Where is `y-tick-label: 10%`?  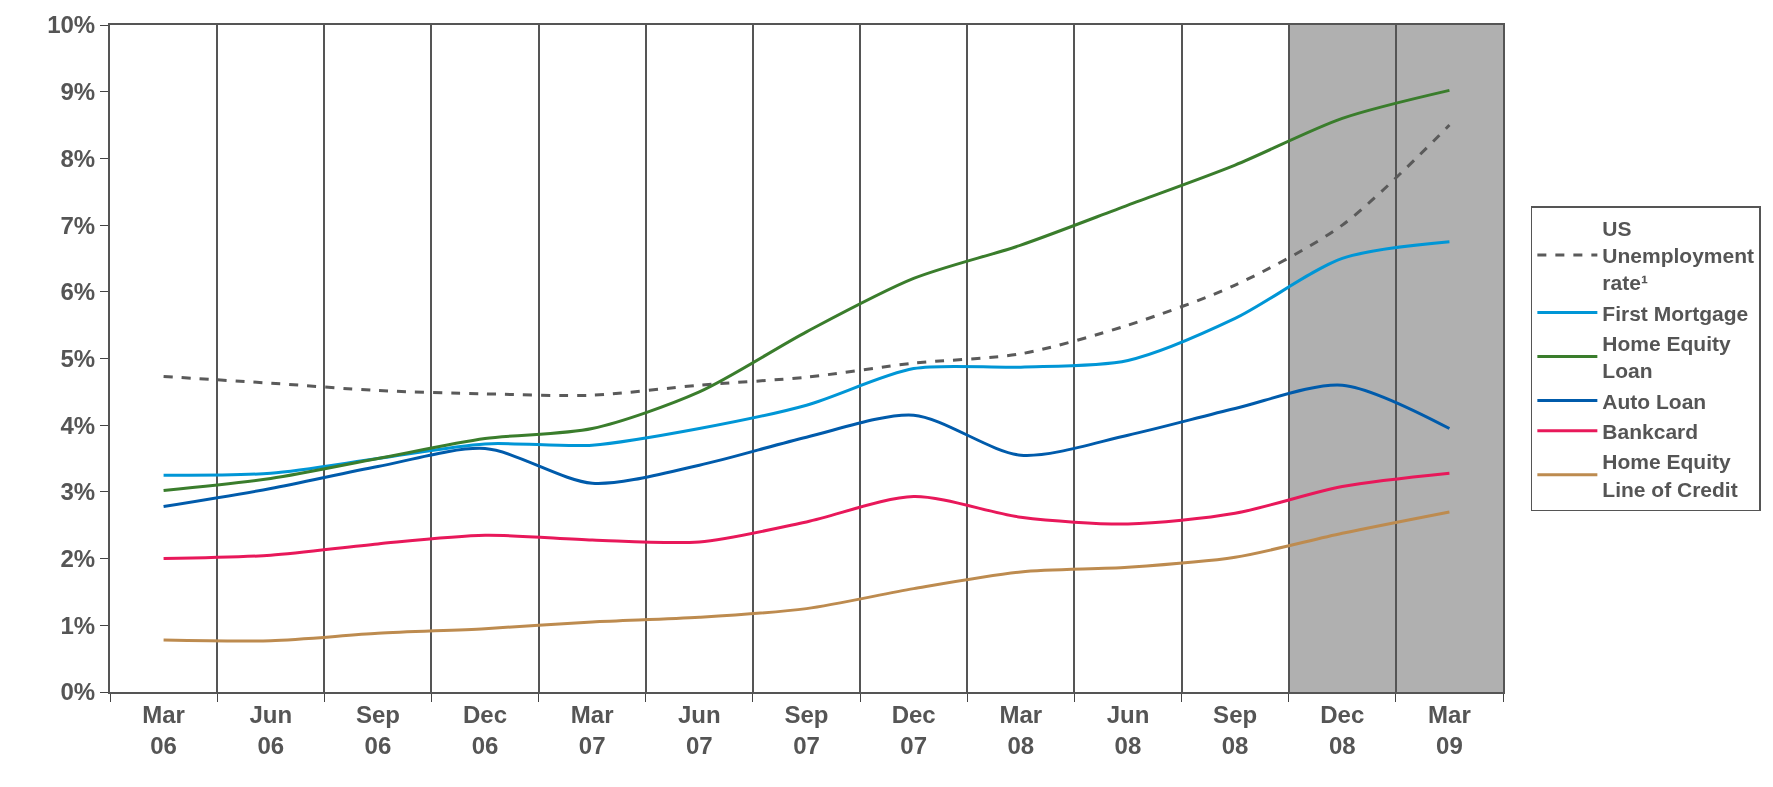 y-tick-label: 10% is located at coordinates (71, 25).